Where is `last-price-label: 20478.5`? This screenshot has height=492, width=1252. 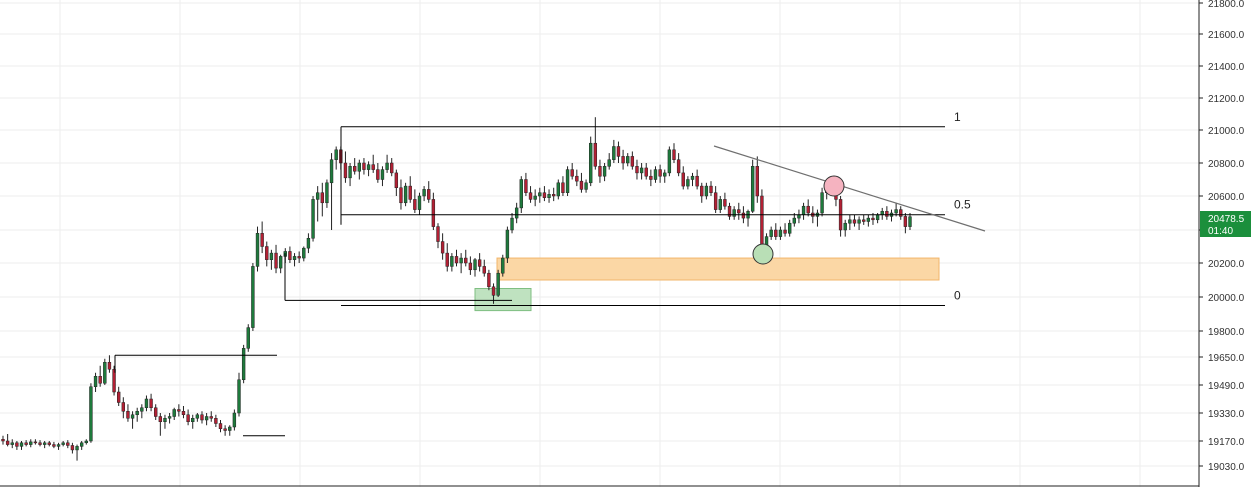 last-price-label: 20478.5 is located at coordinates (1226, 219).